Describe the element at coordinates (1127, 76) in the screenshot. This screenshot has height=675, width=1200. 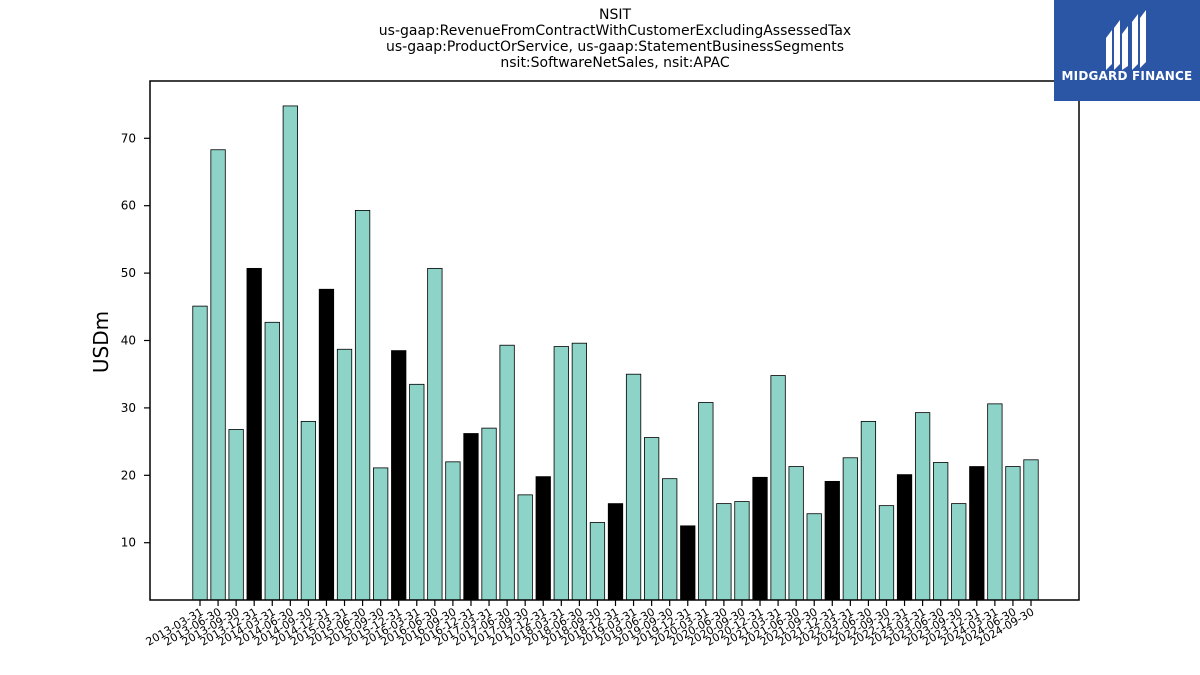
I see `brand-logo-text: MIDGARD FINANCE` at that location.